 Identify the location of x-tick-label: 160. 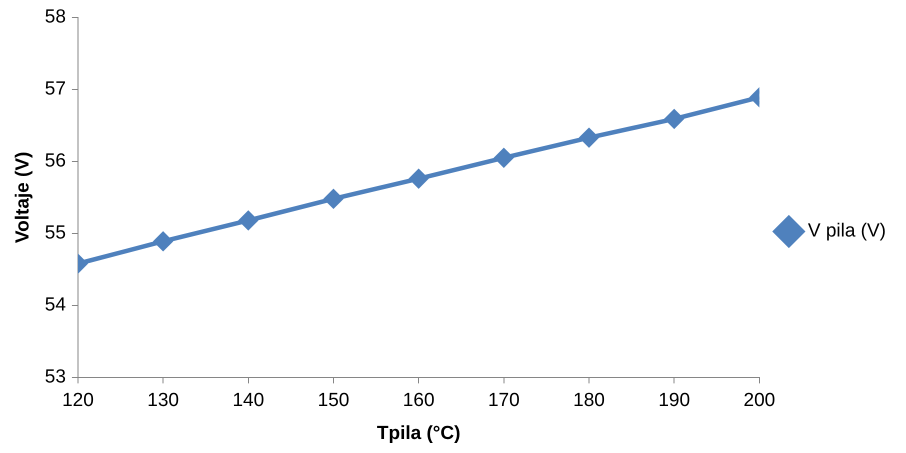
(418, 401).